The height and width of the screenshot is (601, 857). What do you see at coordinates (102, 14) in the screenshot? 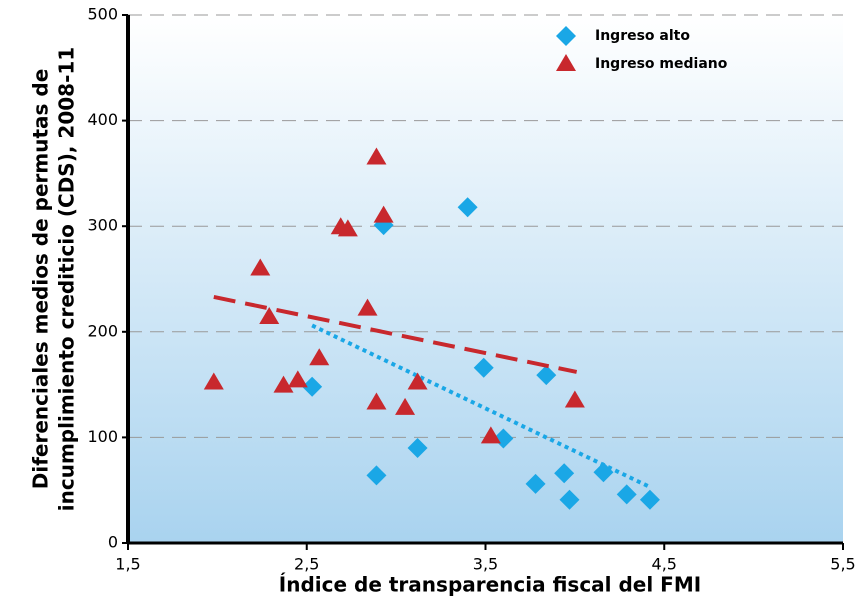
I see `y-tick-label: 500` at bounding box center [102, 14].